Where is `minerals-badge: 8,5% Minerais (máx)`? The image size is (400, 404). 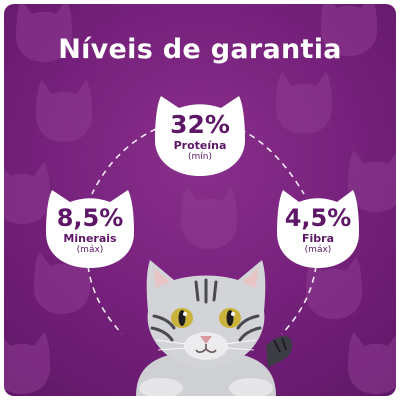 minerals-badge: 8,5% Minerais (máx) is located at coordinates (90, 228).